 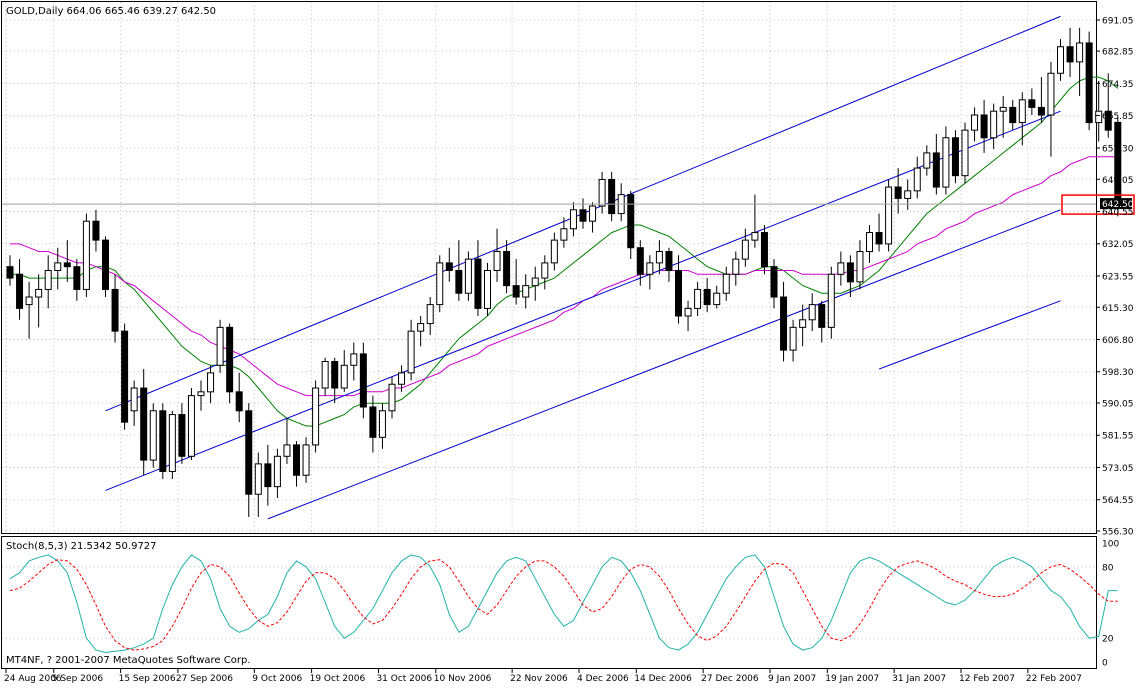 I want to click on stoch-header: Stoch(8,5,3) 21.5342 50.9727, so click(x=81, y=546).